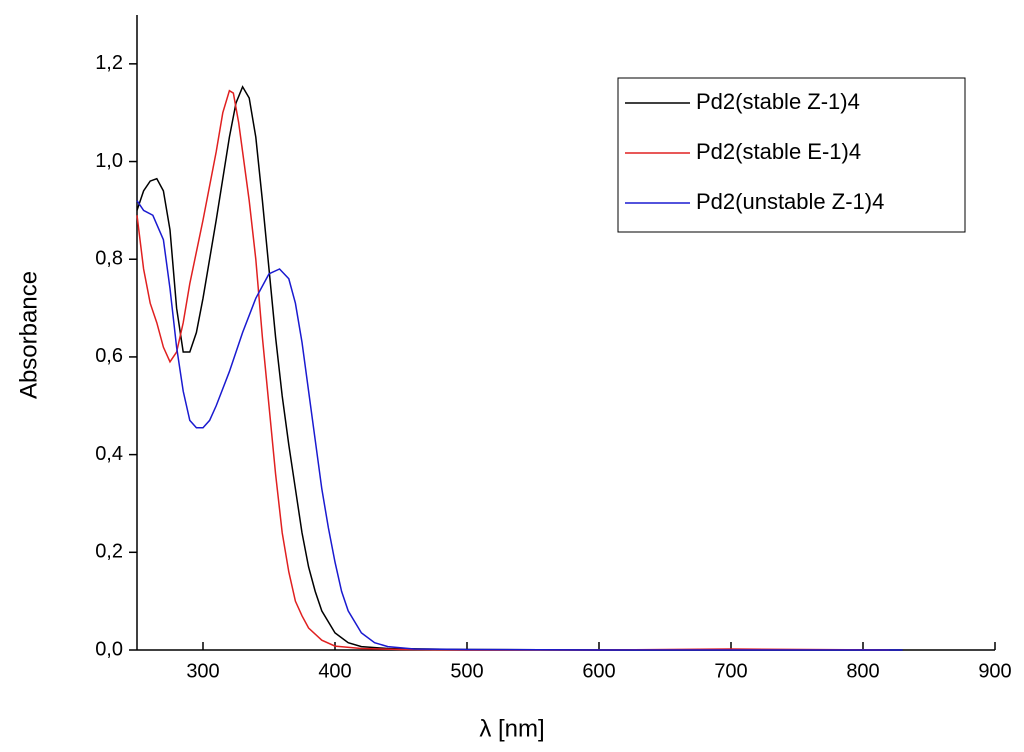 This screenshot has height=752, width=1024. Describe the element at coordinates (466, 671) in the screenshot. I see `x-tick-label: 500` at that location.